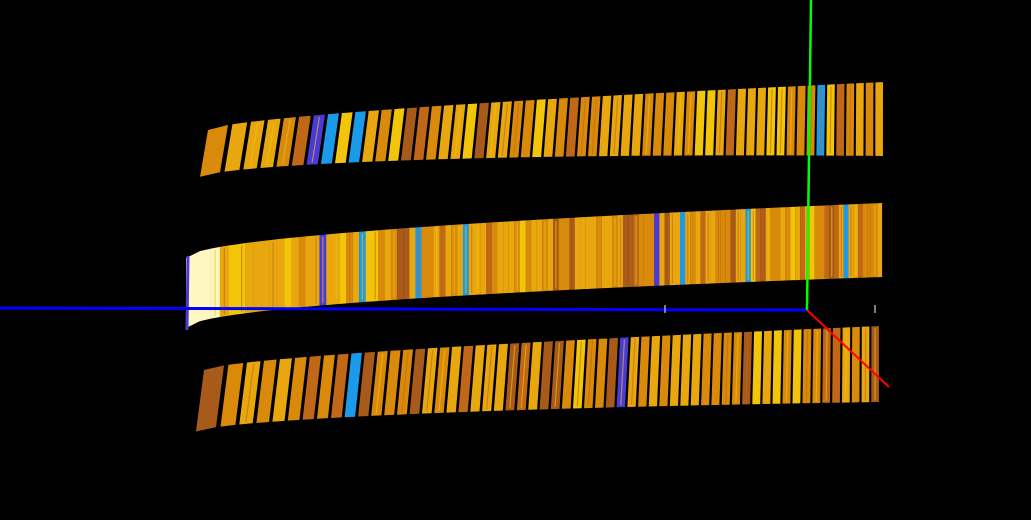 The image size is (1031, 520). I want to click on top-ring, so click(541, 129).